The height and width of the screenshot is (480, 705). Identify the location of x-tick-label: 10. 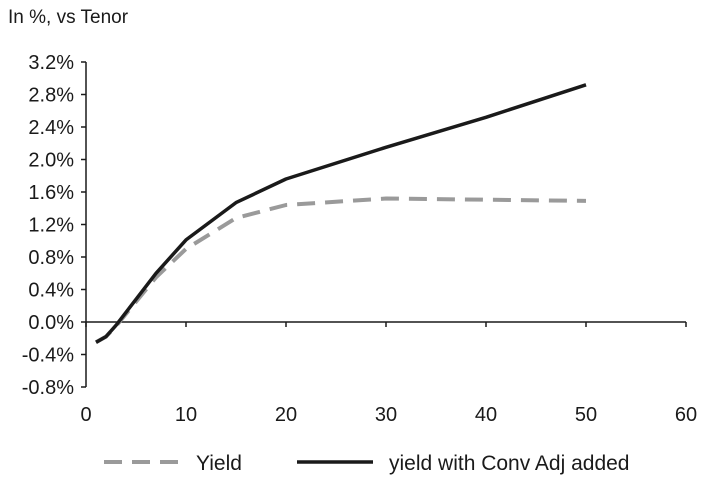
(186, 415).